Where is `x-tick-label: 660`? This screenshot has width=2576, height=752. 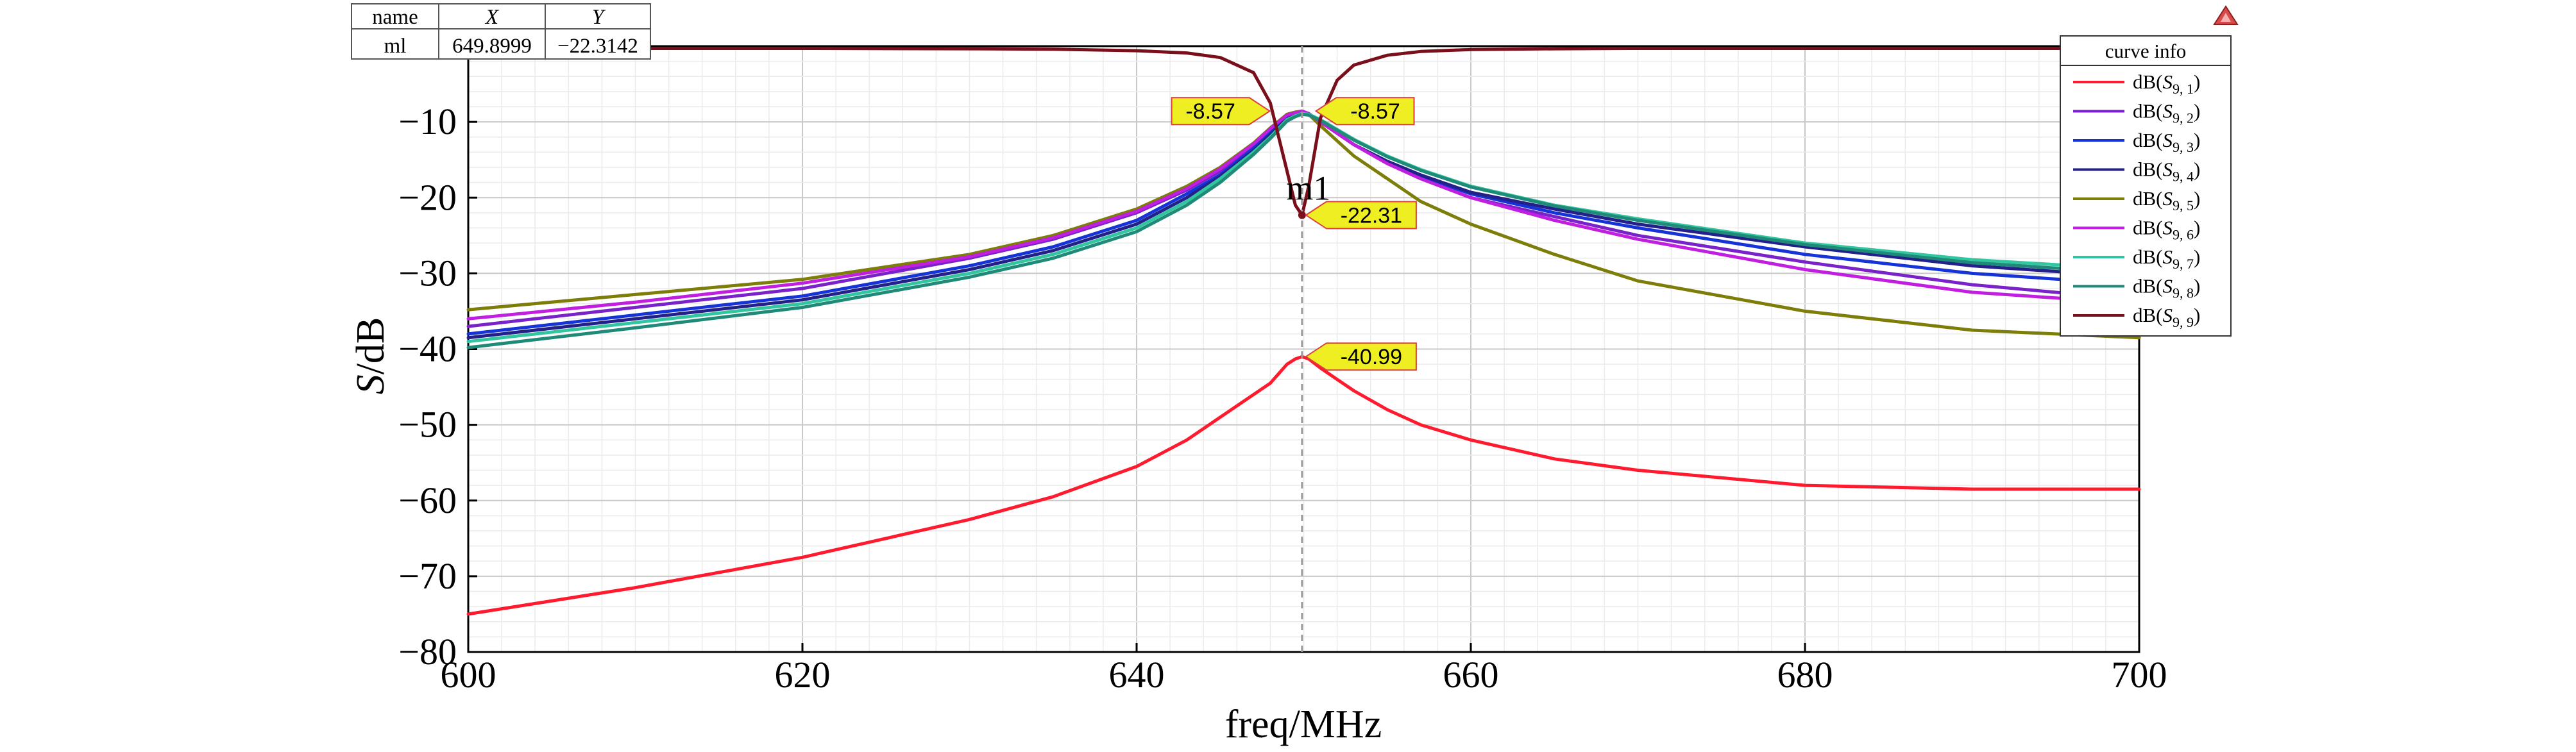
x-tick-label: 660 is located at coordinates (1471, 675).